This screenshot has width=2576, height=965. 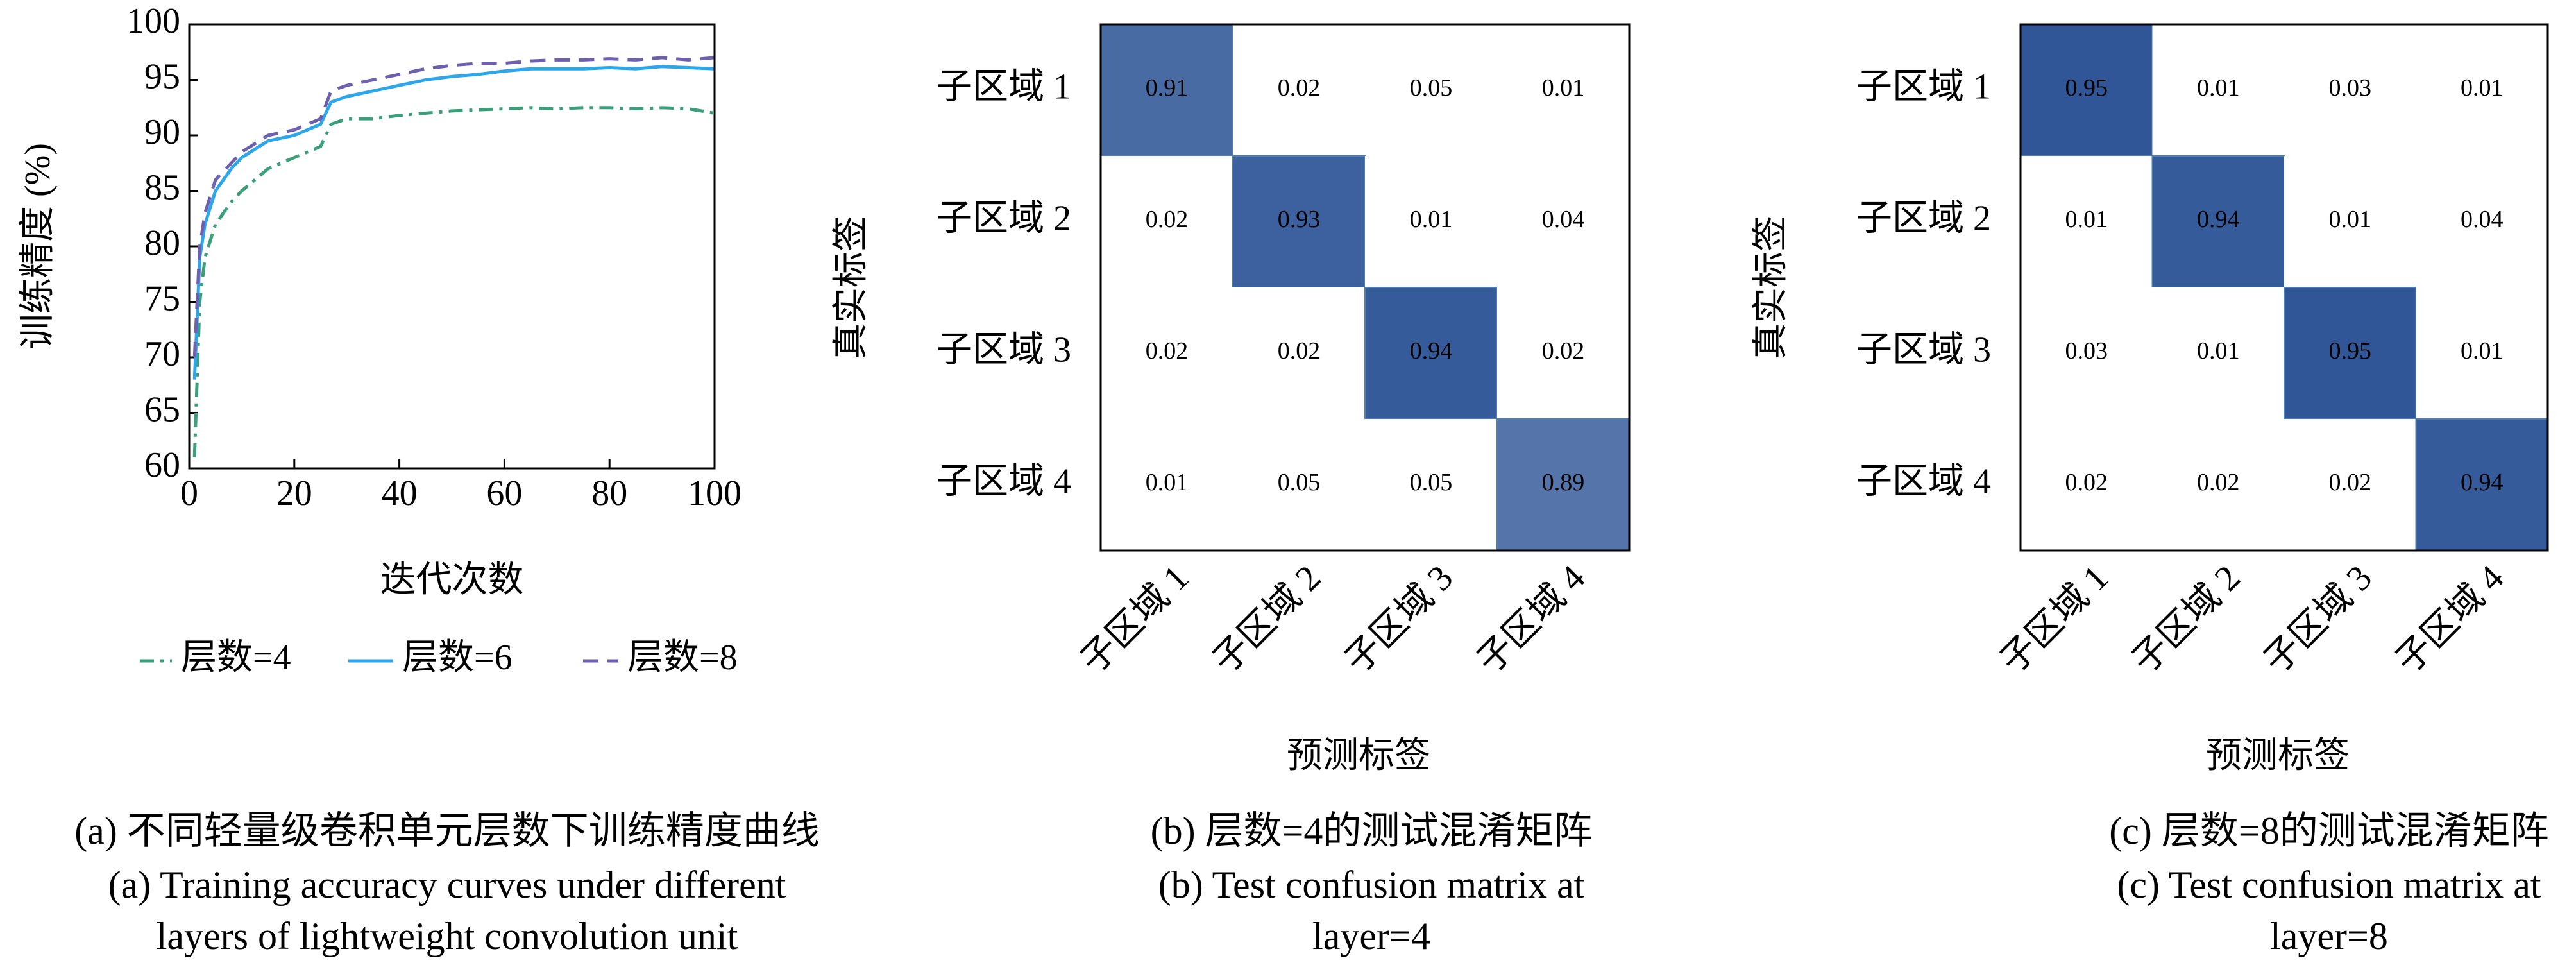 What do you see at coordinates (162, 354) in the screenshot?
I see `y-tick-label: 70` at bounding box center [162, 354].